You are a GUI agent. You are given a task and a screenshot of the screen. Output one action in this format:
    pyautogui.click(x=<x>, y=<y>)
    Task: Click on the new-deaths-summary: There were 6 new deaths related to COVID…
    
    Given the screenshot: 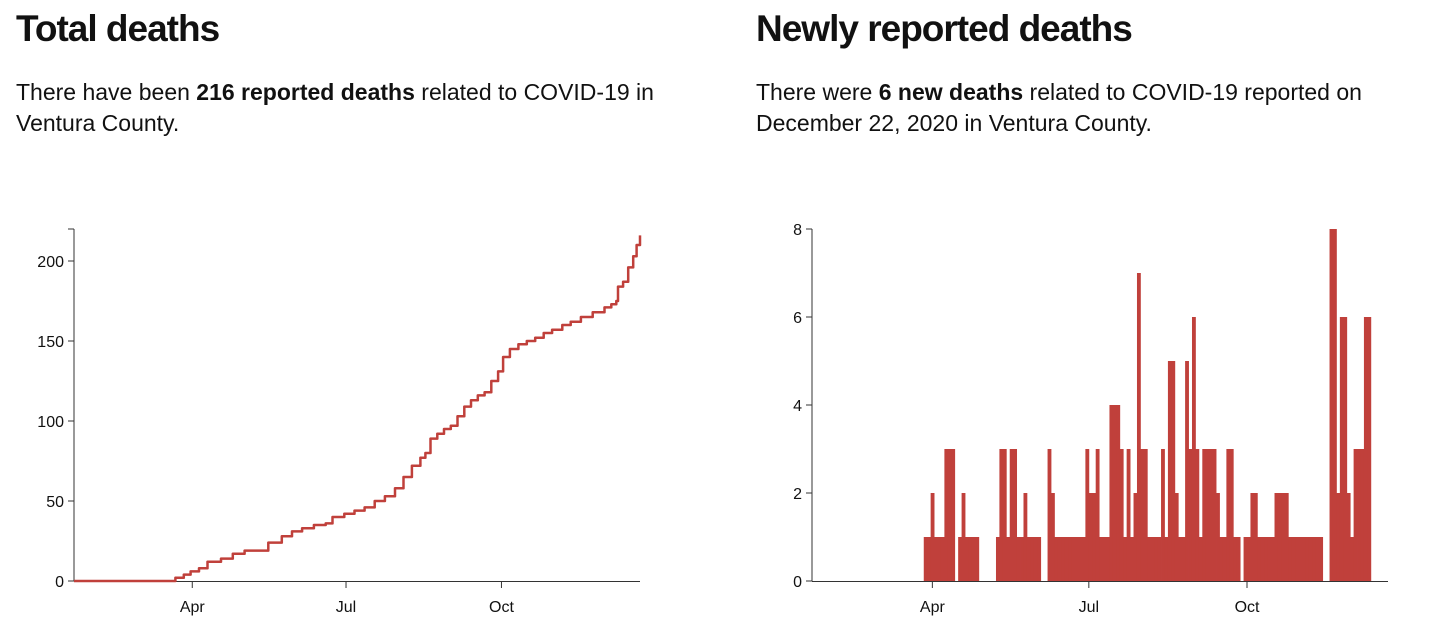 What is the action you would take?
    pyautogui.click(x=1081, y=108)
    